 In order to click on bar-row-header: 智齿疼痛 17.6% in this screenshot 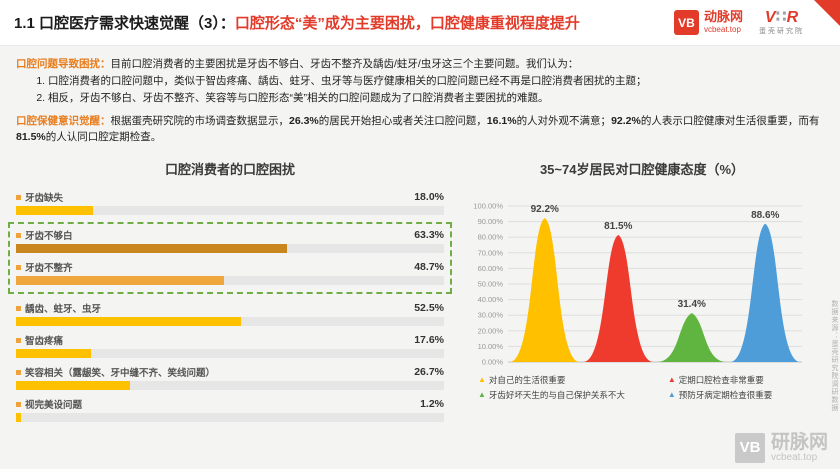, I will do `click(230, 340)`.